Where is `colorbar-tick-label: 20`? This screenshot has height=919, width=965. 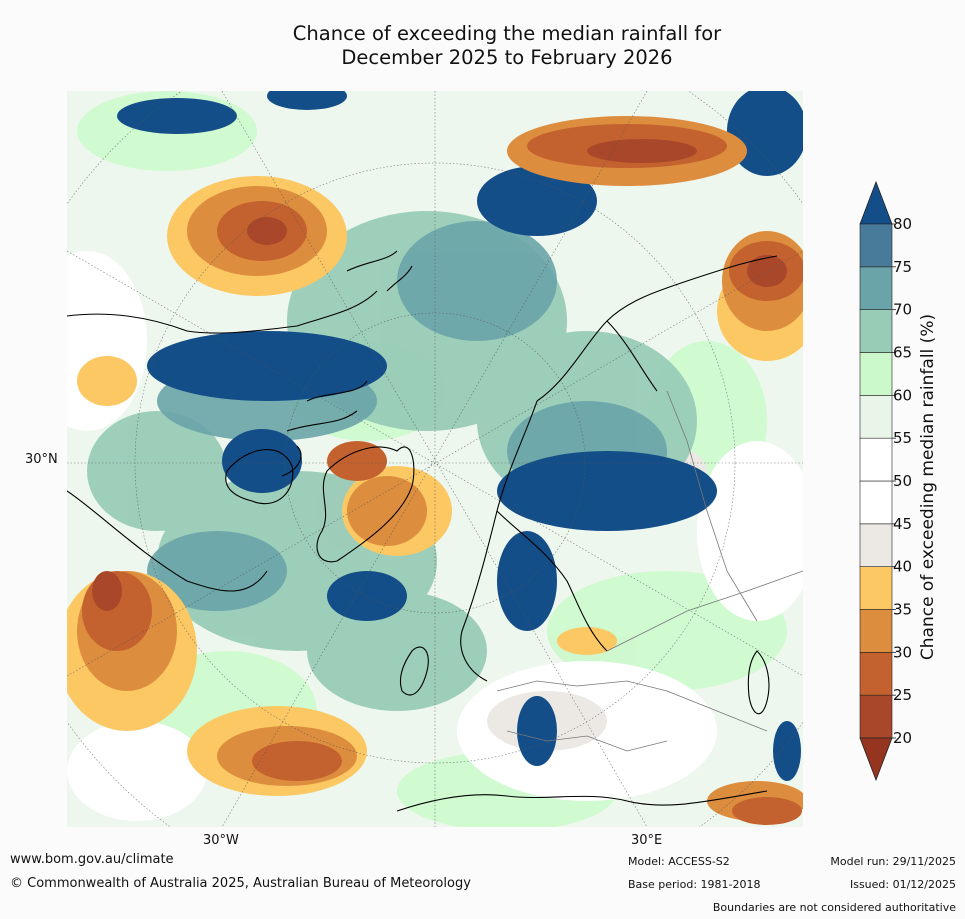 colorbar-tick-label: 20 is located at coordinates (902, 738).